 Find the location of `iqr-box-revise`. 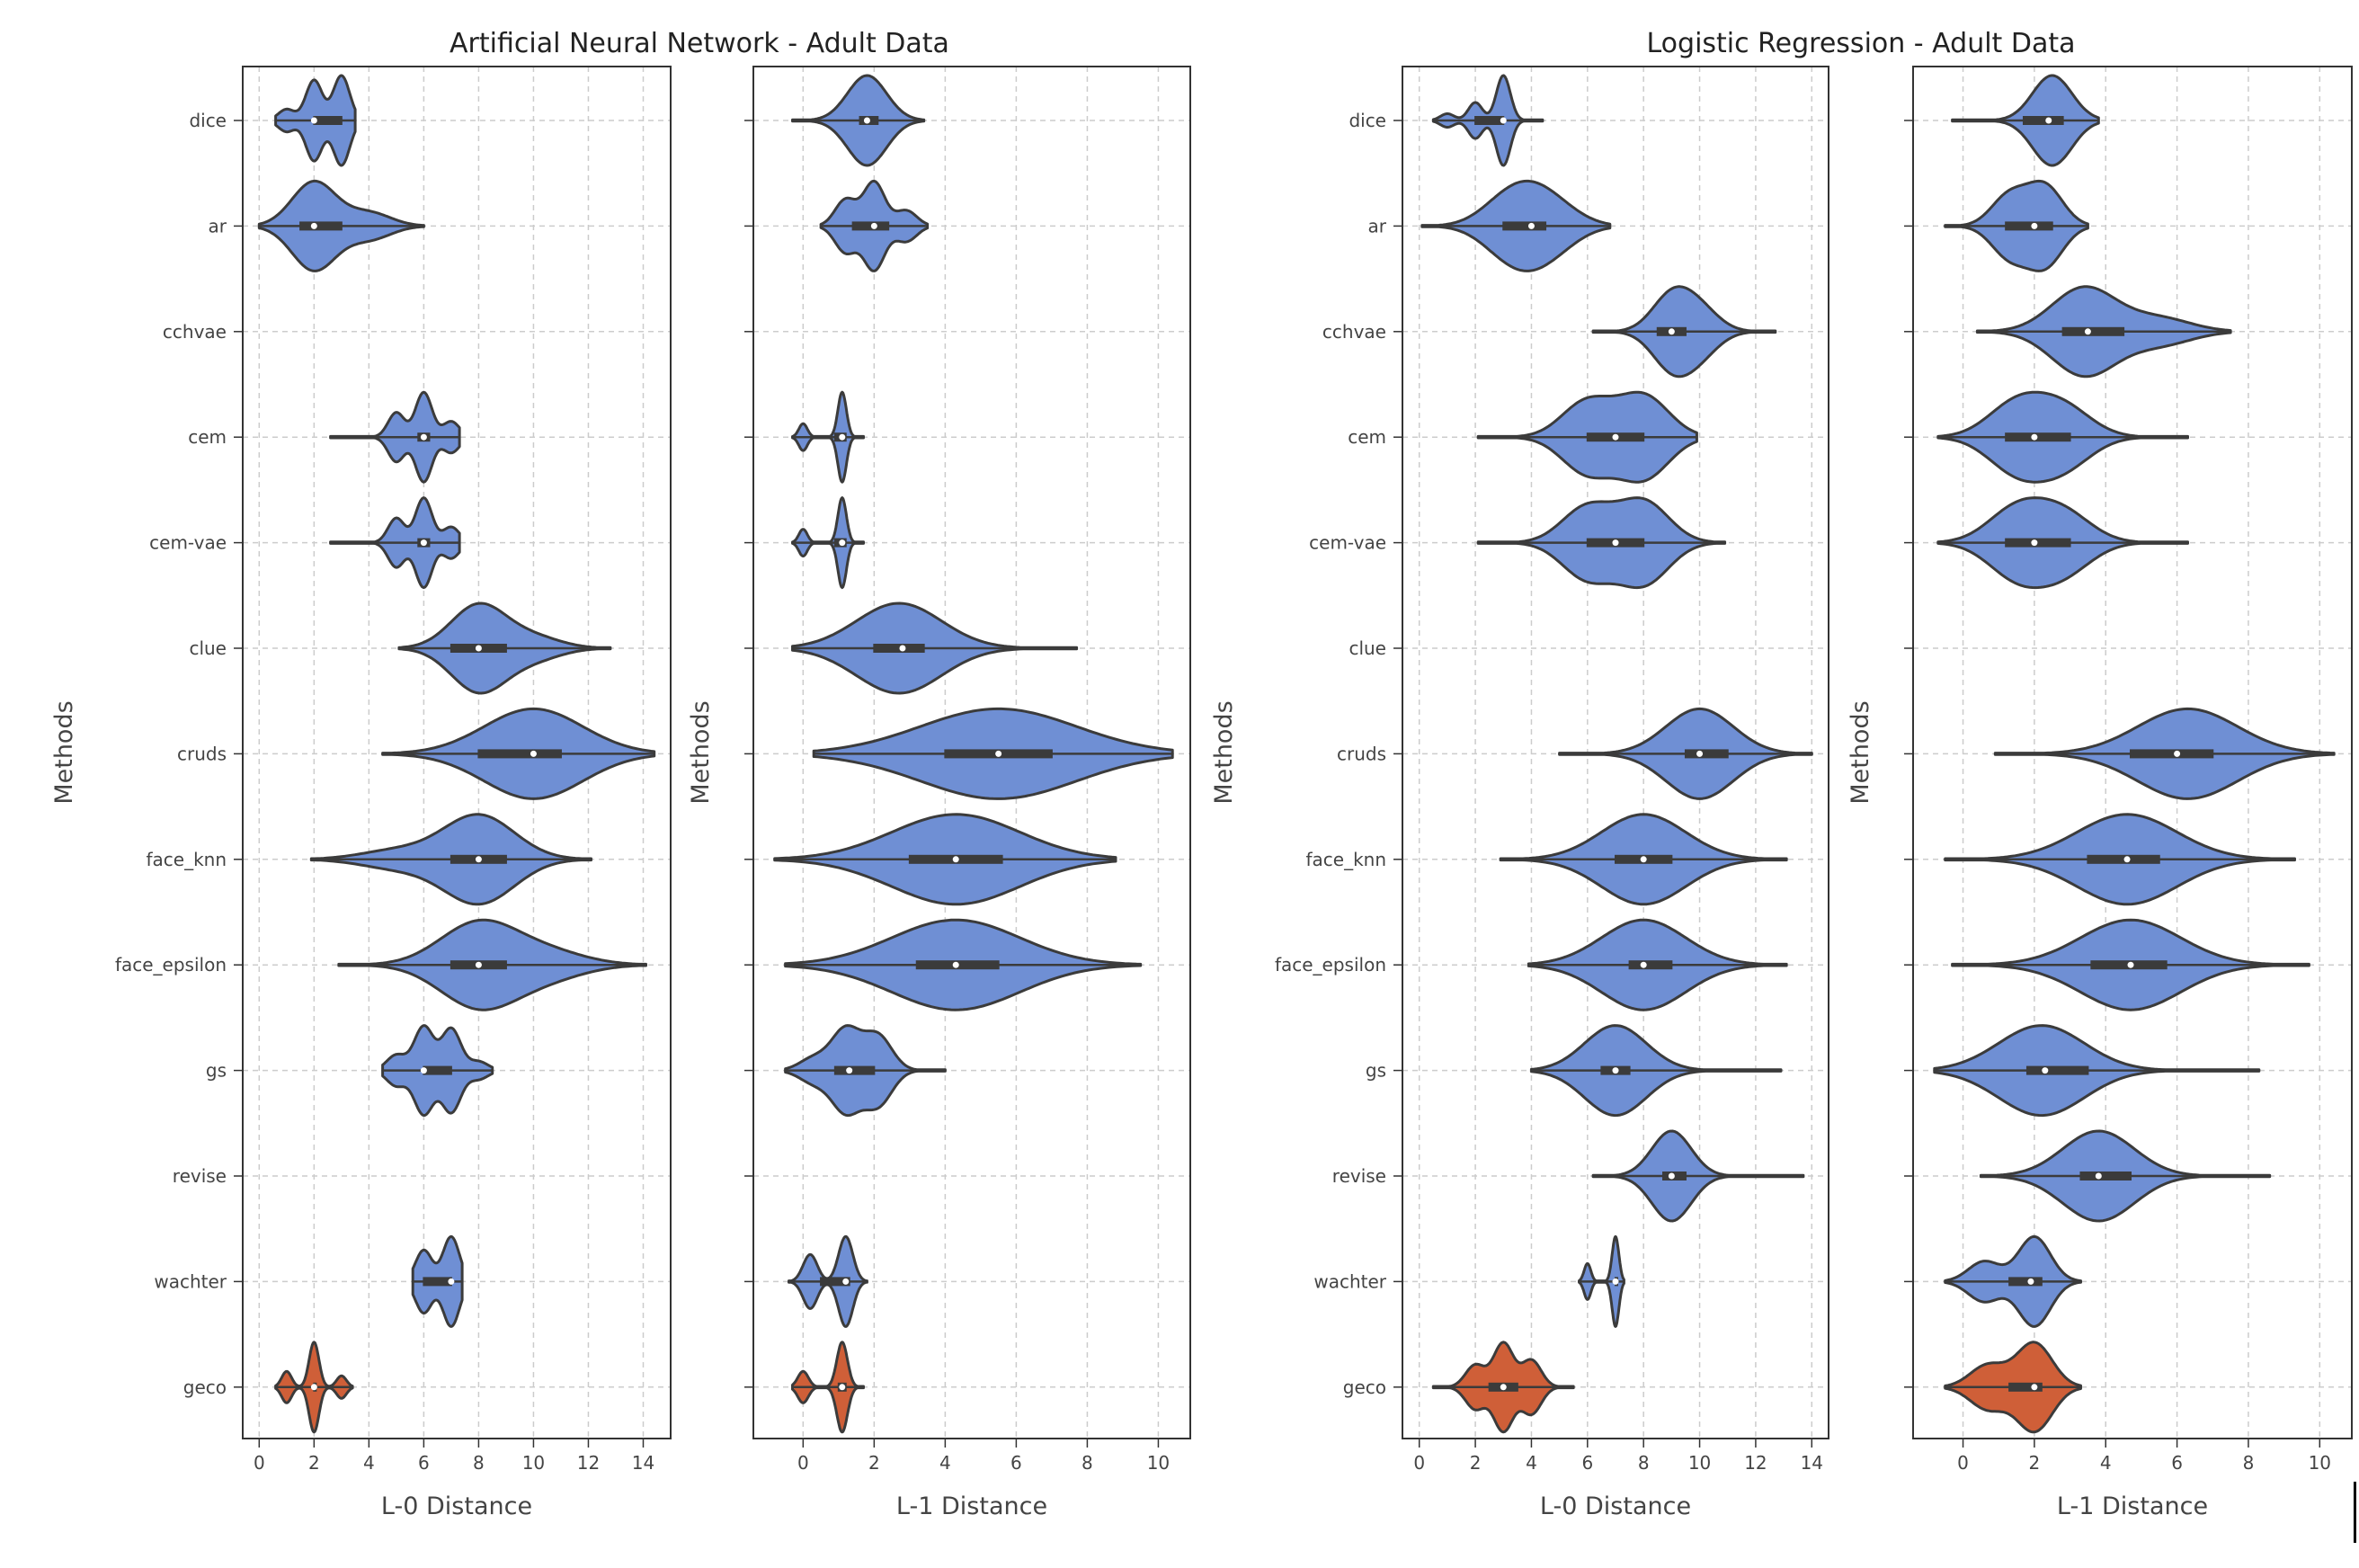

iqr-box-revise is located at coordinates (2105, 1176).